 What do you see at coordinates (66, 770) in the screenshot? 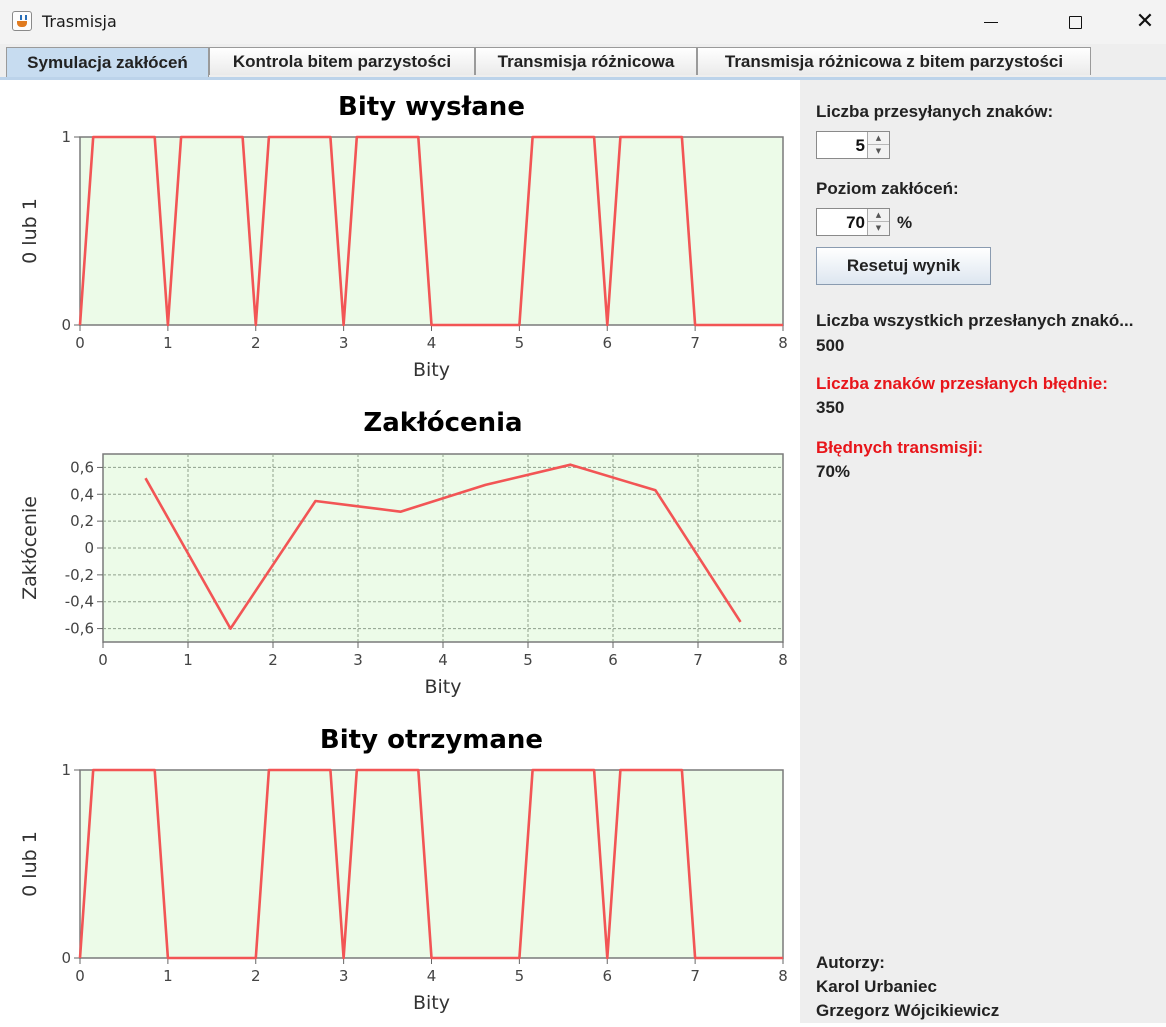
I see `bits-received-y-tick-label: 1` at bounding box center [66, 770].